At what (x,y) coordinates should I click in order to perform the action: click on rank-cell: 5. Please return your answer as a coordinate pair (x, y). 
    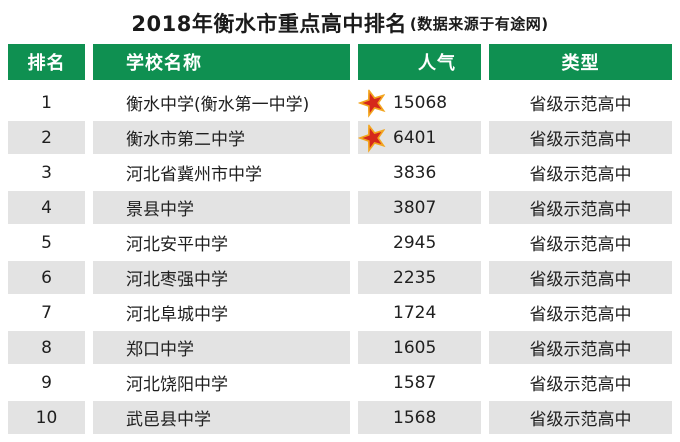
    Looking at the image, I should click on (46, 242).